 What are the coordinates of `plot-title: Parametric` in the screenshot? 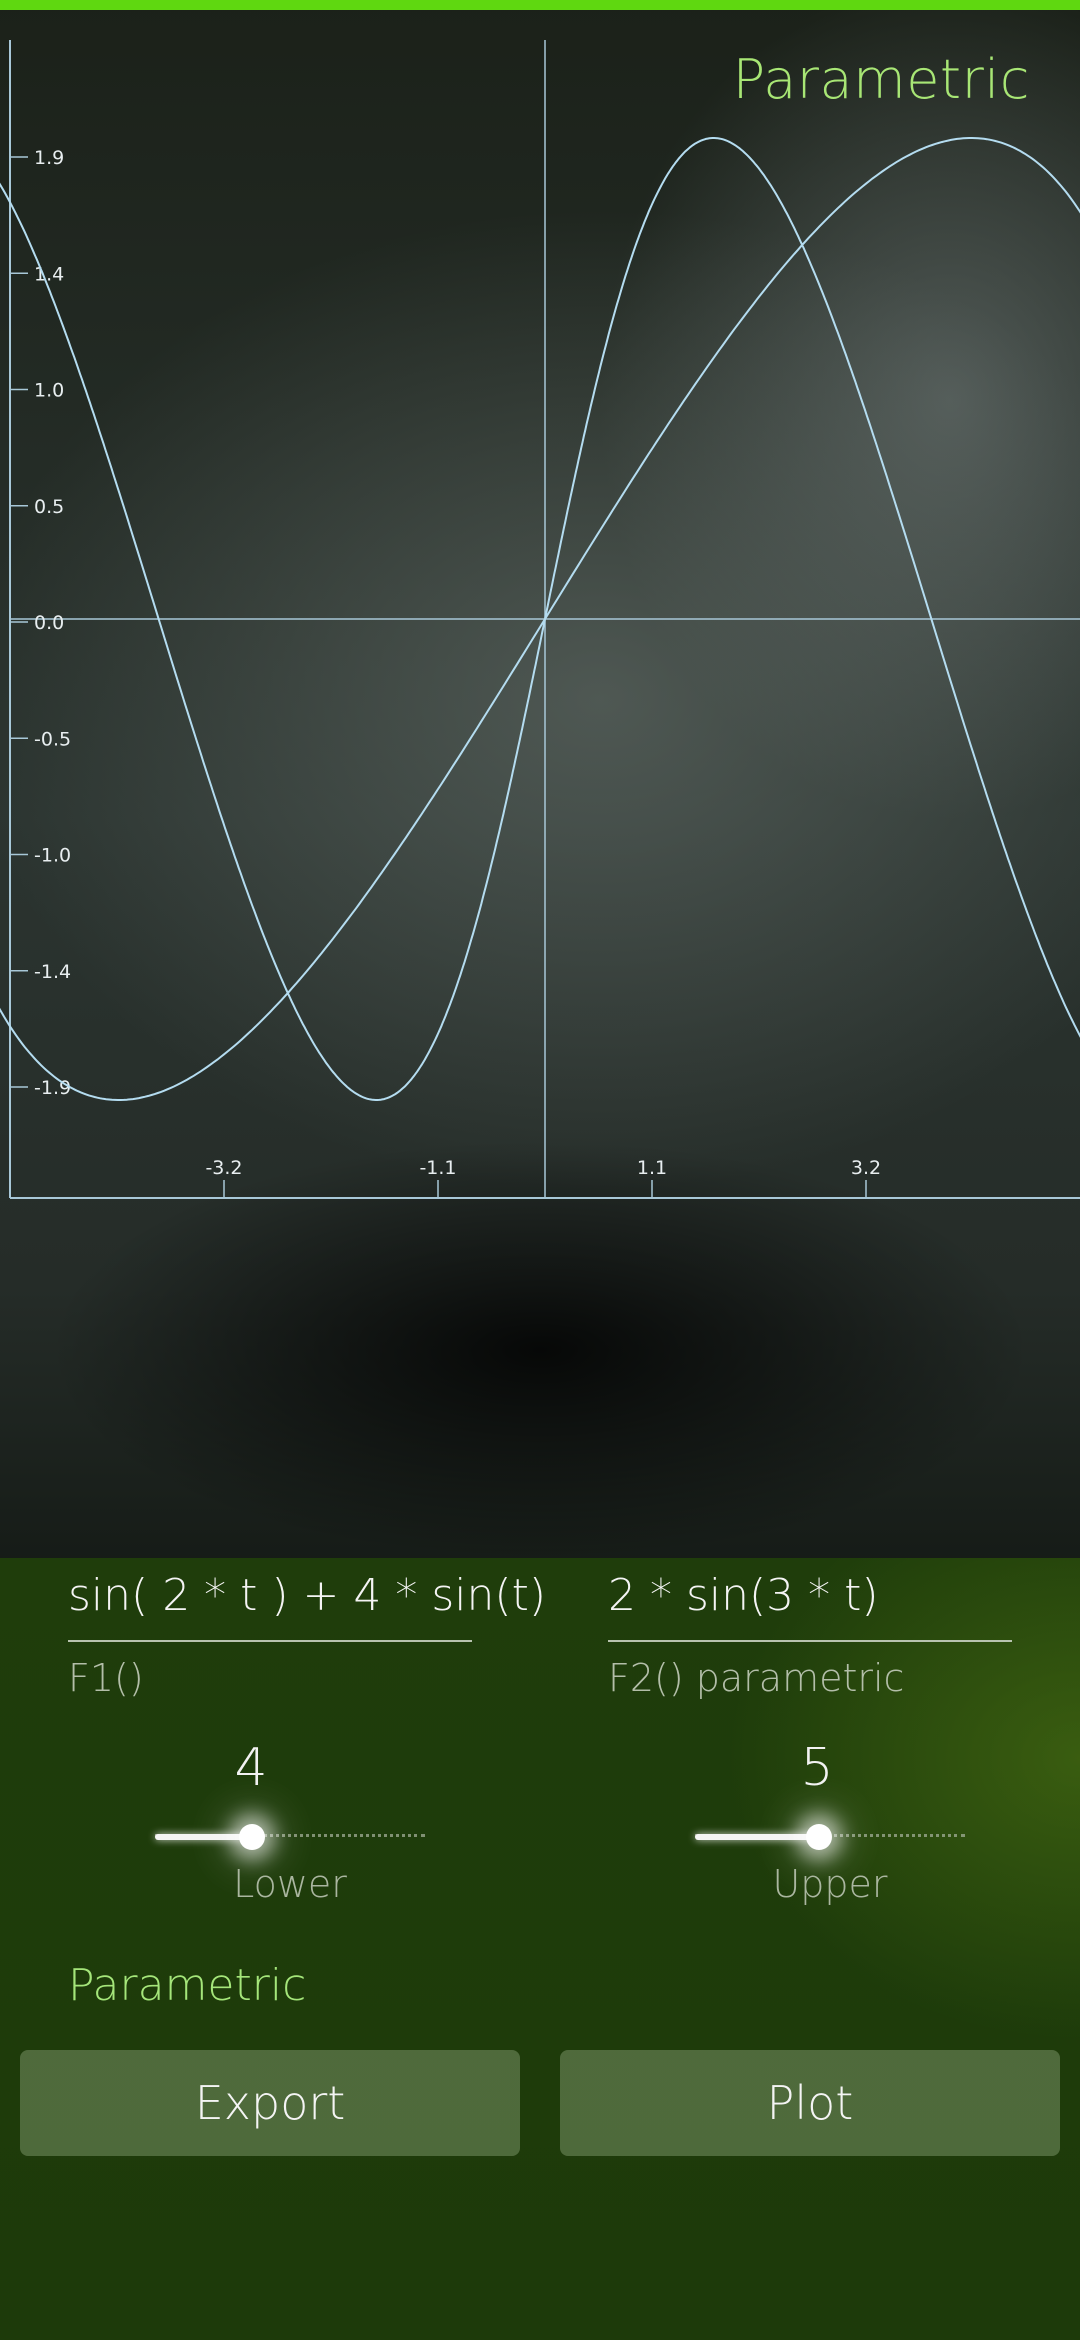 It's located at (881, 79).